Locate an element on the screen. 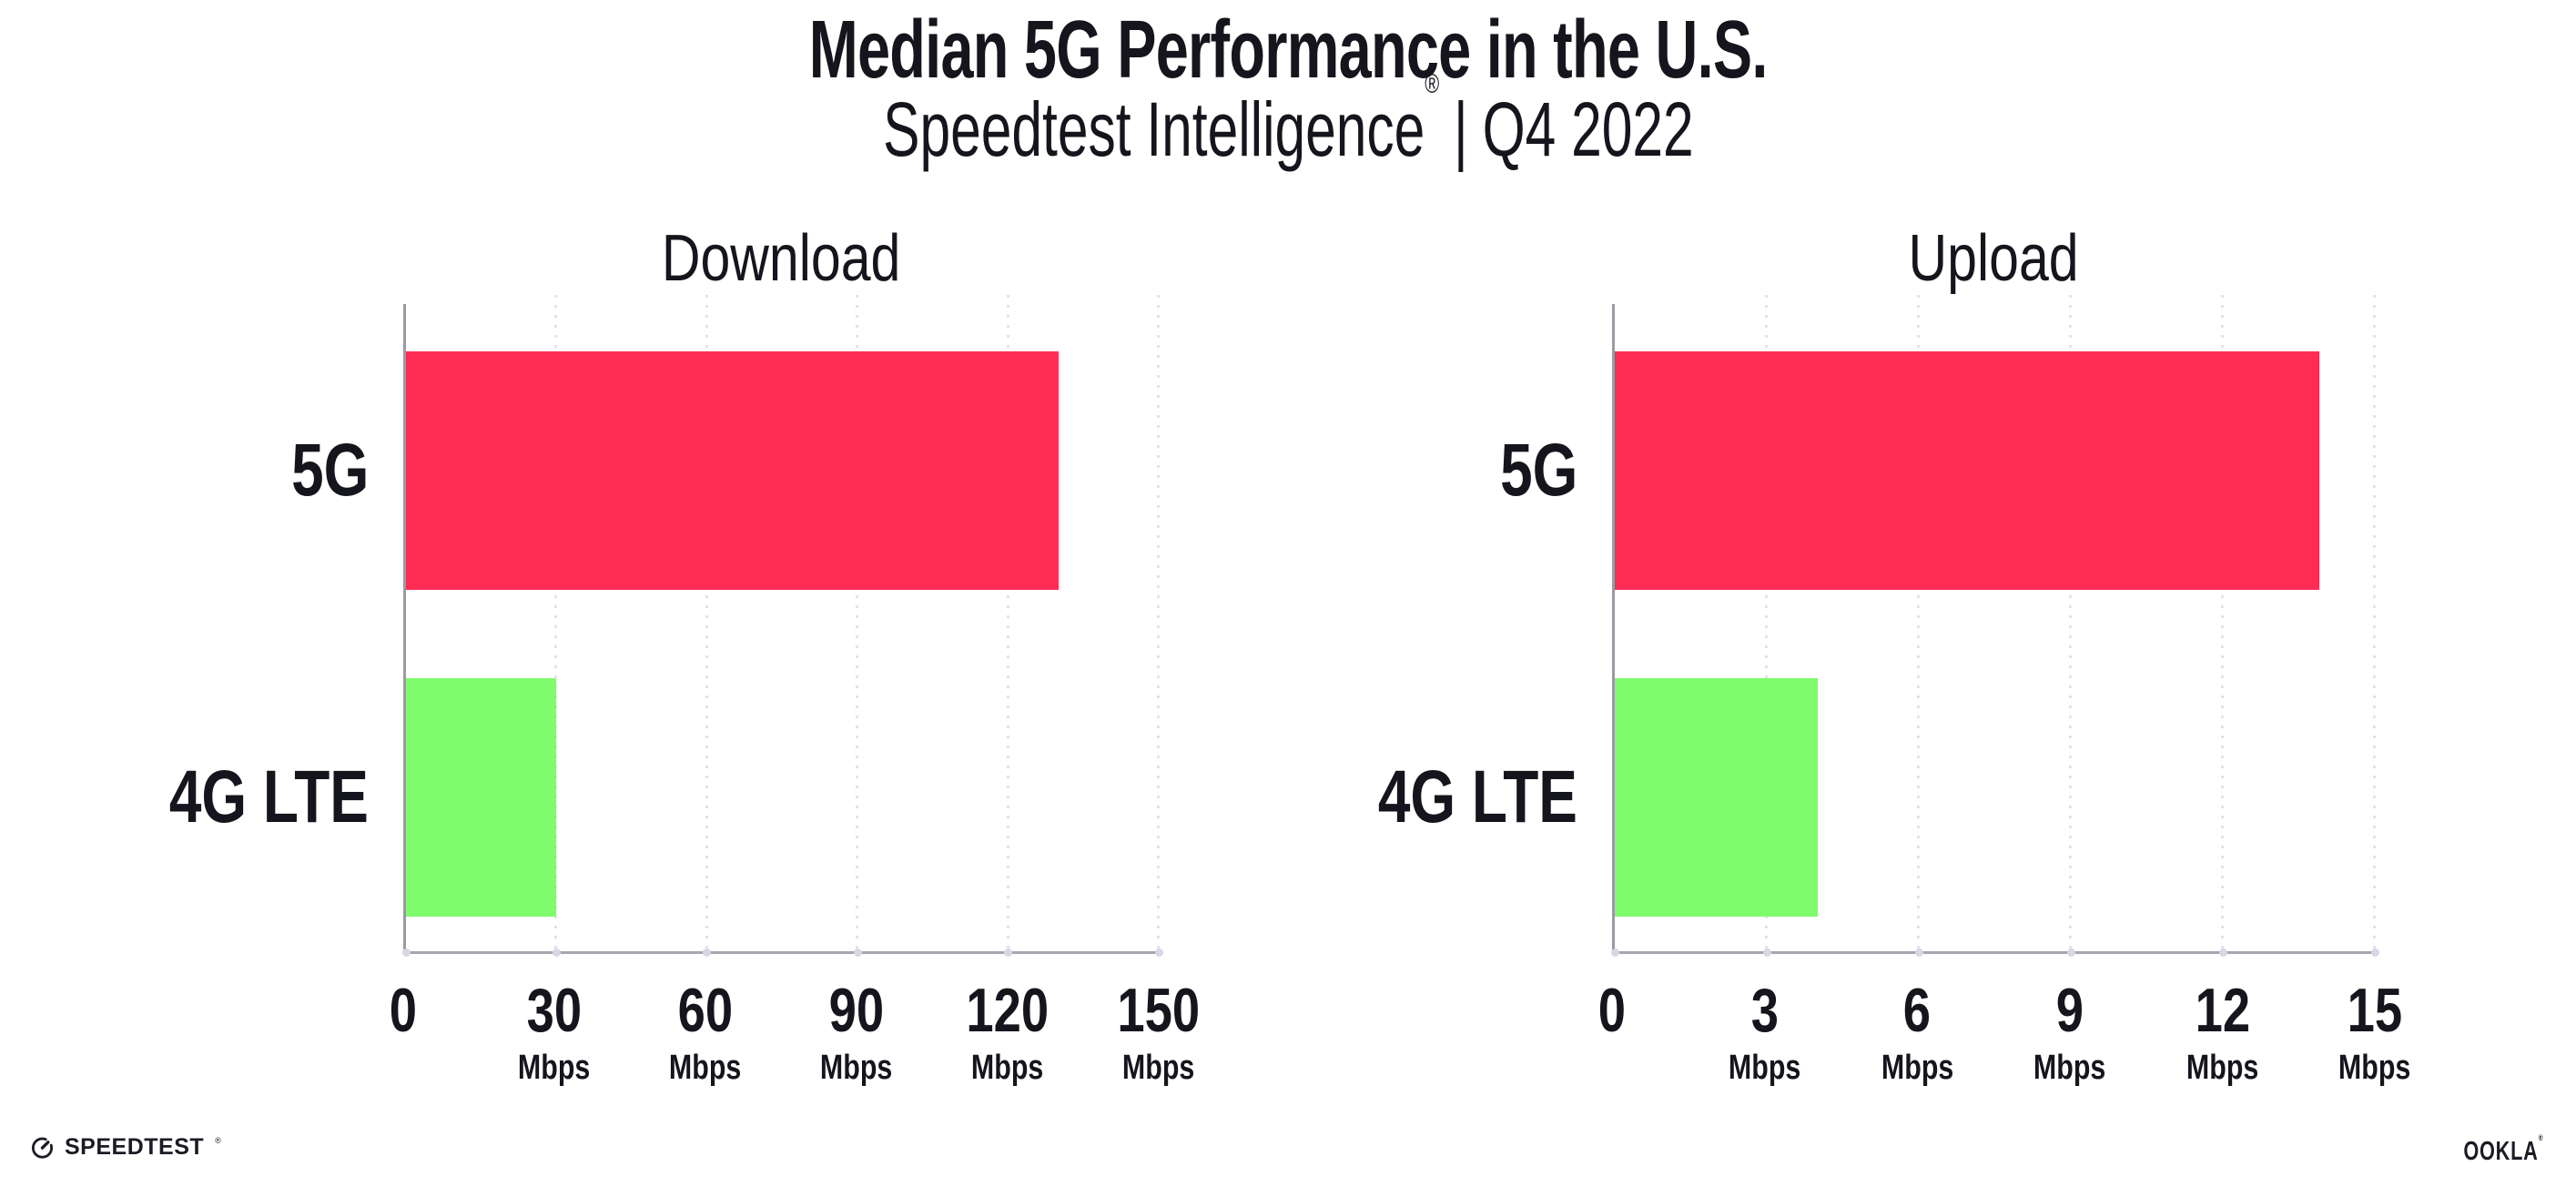 This screenshot has height=1197, width=2576. x-tick-label-12: 12 Mbps is located at coordinates (2222, 1031).